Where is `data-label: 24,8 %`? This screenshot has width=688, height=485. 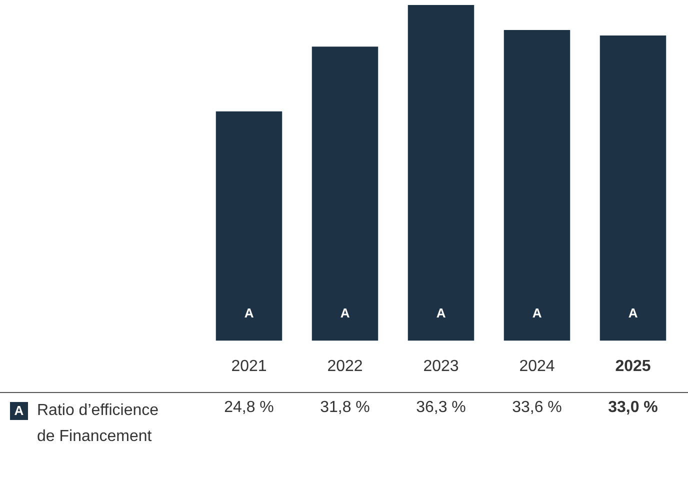 data-label: 24,8 % is located at coordinates (249, 408).